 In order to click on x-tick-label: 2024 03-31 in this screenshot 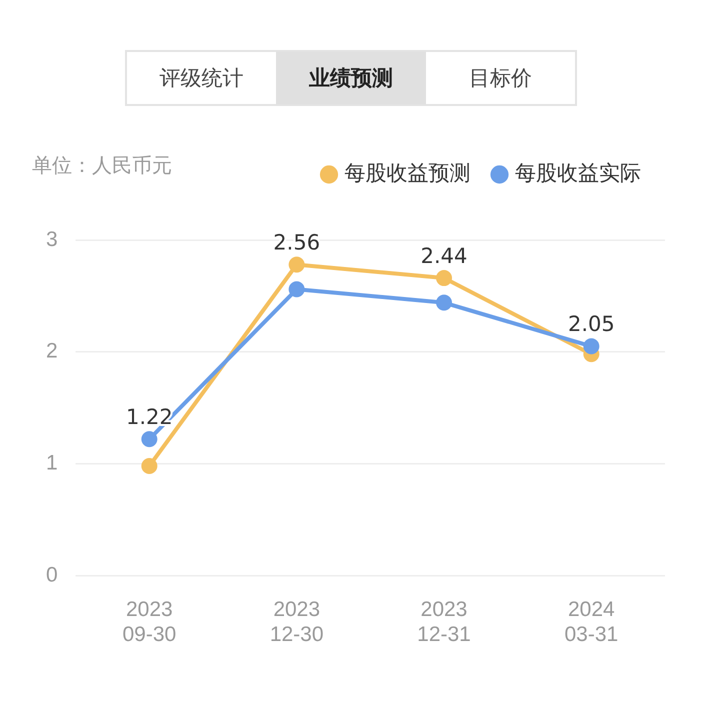, I will do `click(591, 622)`.